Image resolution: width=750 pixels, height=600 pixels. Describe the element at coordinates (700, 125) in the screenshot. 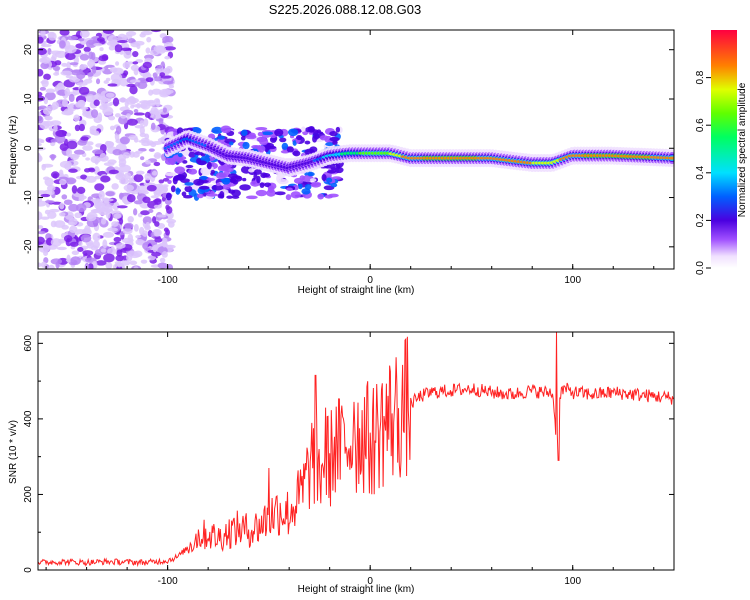

I see `colorbar-tick-label: 0.6` at that location.